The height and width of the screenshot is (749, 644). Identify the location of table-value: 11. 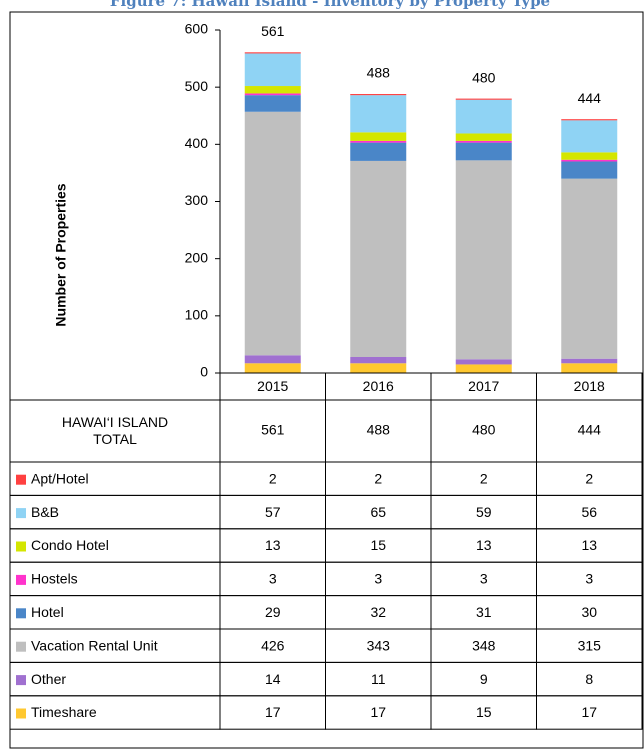
(378, 679).